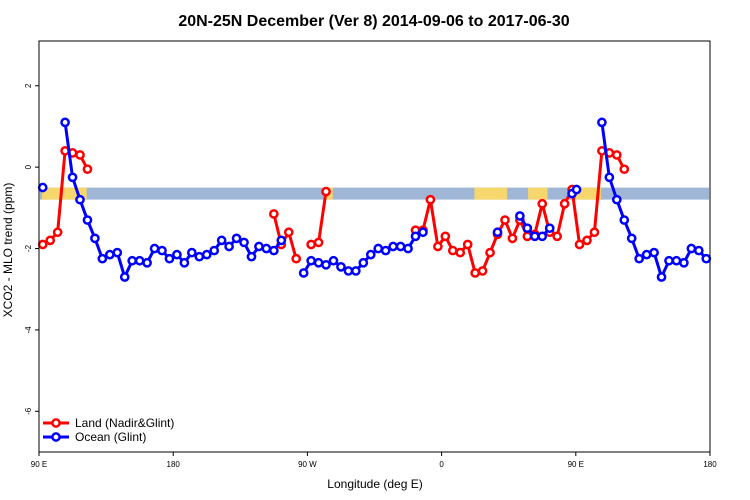 Image resolution: width=750 pixels, height=500 pixels. I want to click on x-tick-label: 180, so click(174, 464).